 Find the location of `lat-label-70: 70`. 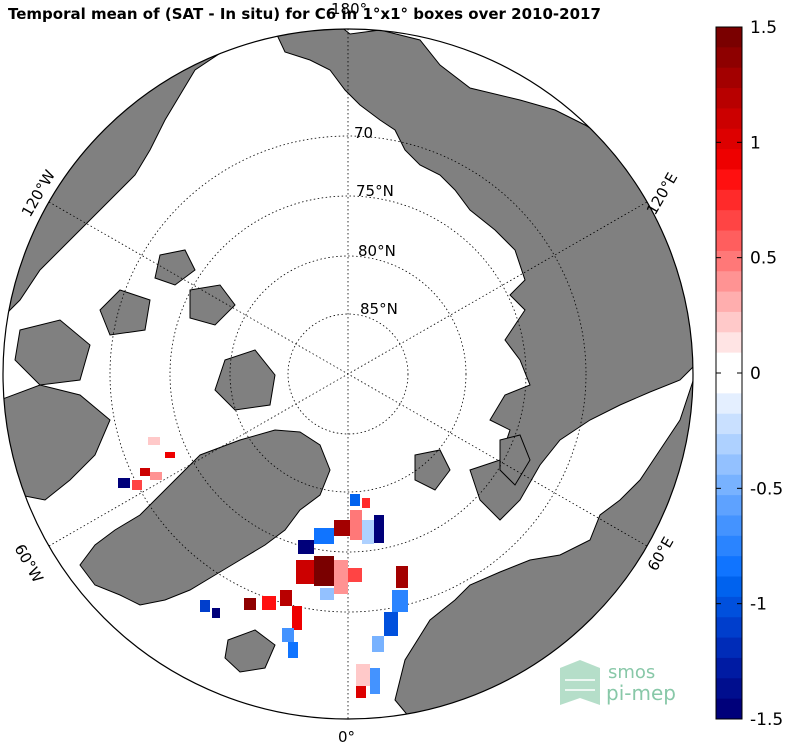

lat-label-70: 70 is located at coordinates (363, 133).